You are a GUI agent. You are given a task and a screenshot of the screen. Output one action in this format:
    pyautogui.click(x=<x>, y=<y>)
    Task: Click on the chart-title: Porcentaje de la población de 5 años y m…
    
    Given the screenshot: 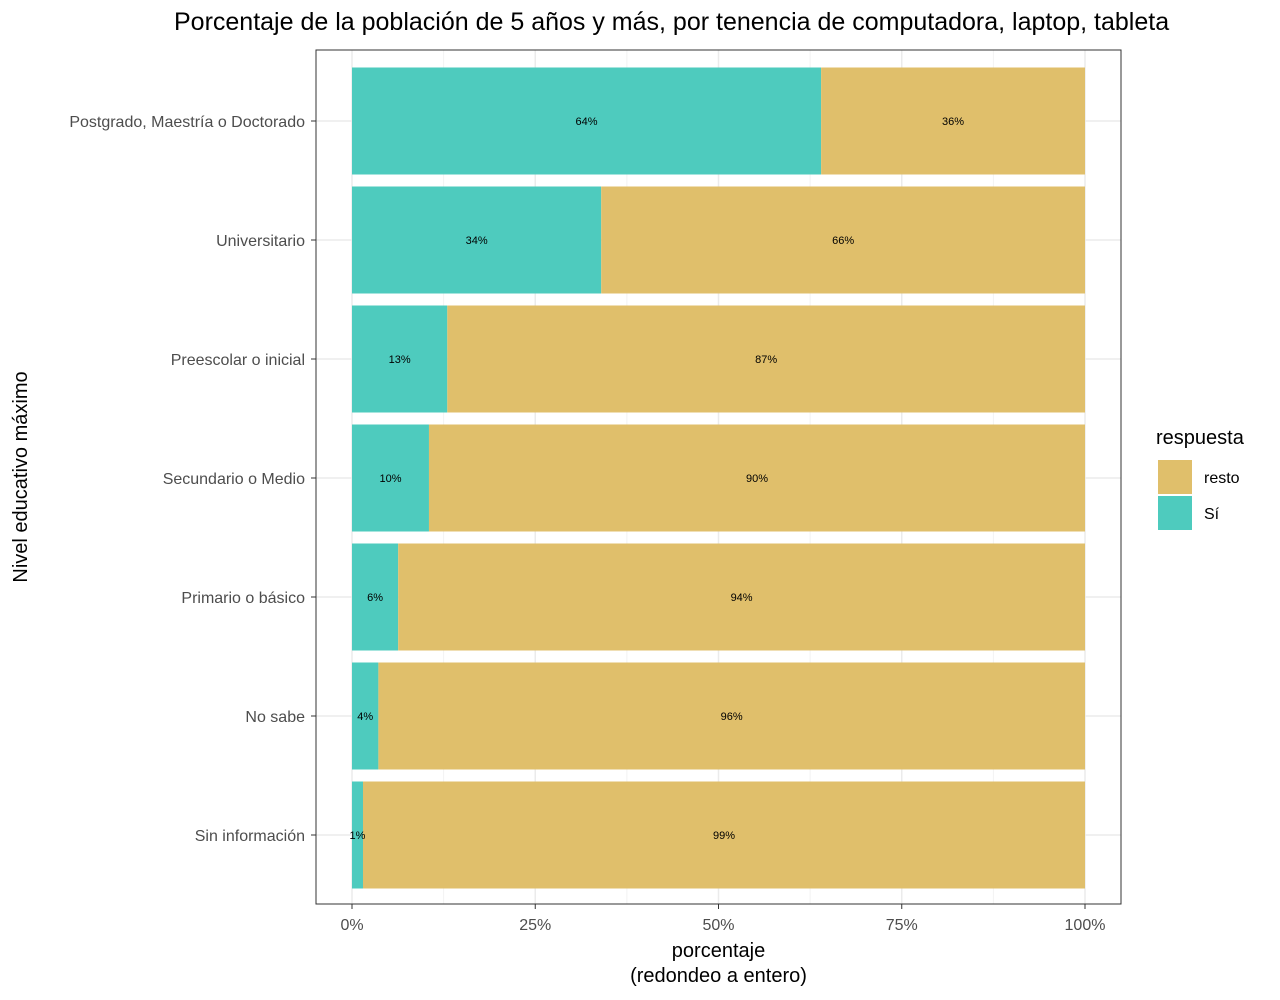 What is the action you would take?
    pyautogui.click(x=671, y=22)
    